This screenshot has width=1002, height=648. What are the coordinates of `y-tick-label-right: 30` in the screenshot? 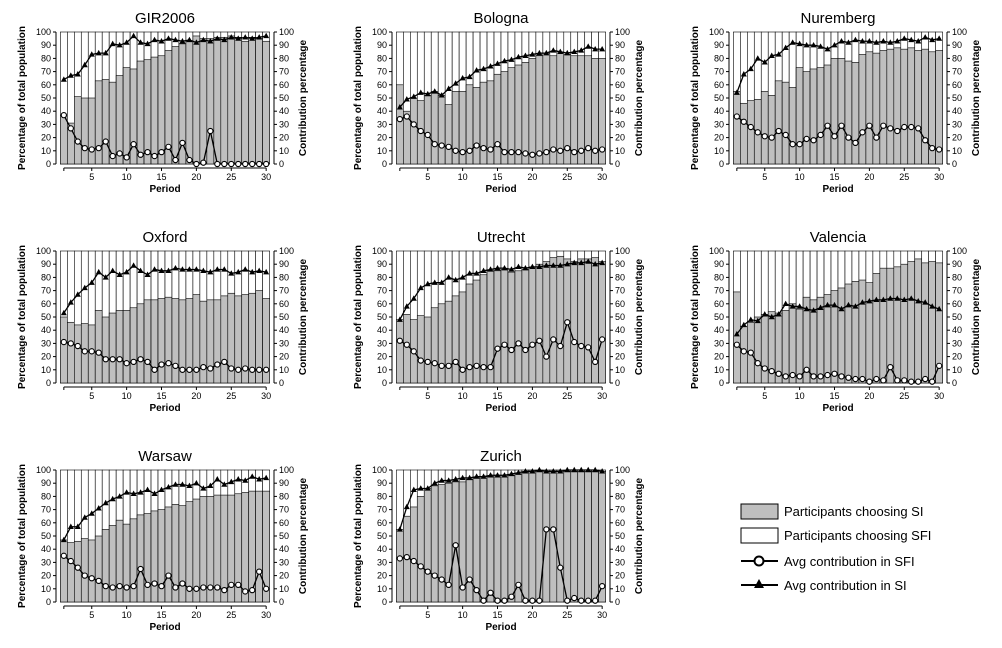 It's located at (620, 343).